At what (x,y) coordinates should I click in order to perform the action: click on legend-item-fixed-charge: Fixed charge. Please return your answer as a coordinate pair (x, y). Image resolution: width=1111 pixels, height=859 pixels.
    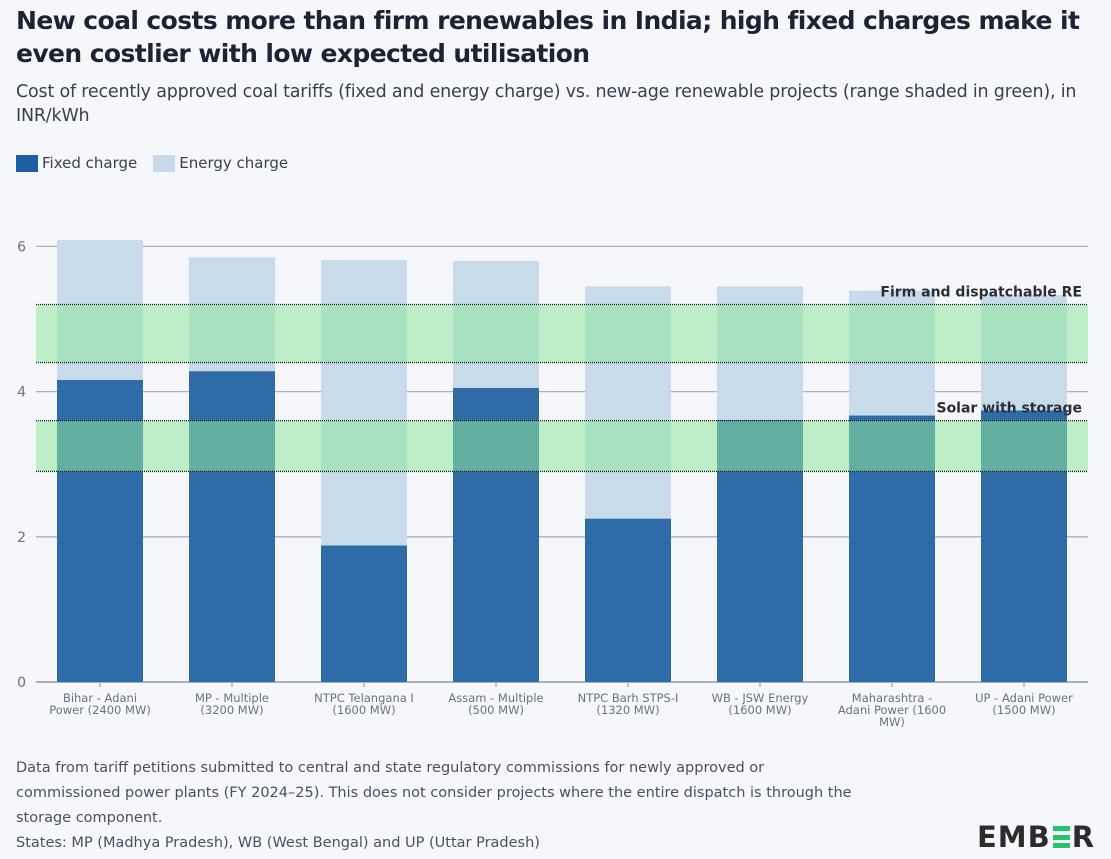
    Looking at the image, I should click on (76, 163).